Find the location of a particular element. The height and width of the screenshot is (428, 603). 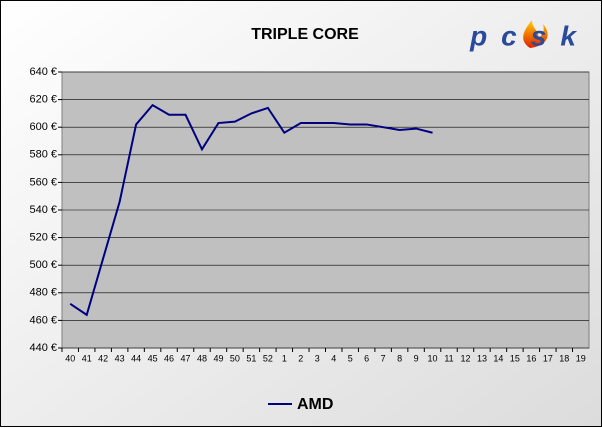

logo-flame is located at coordinates (535, 34).